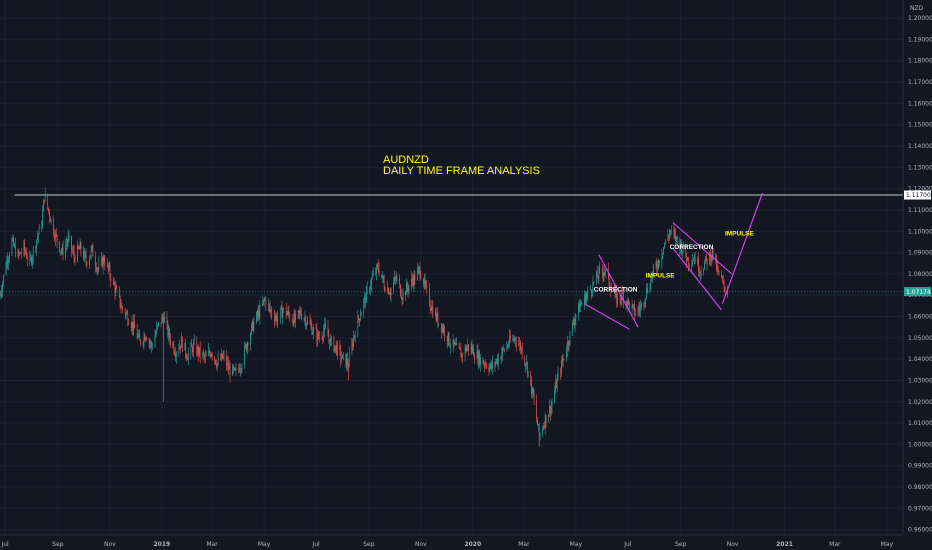  I want to click on resistance-price-badge, so click(917, 195).